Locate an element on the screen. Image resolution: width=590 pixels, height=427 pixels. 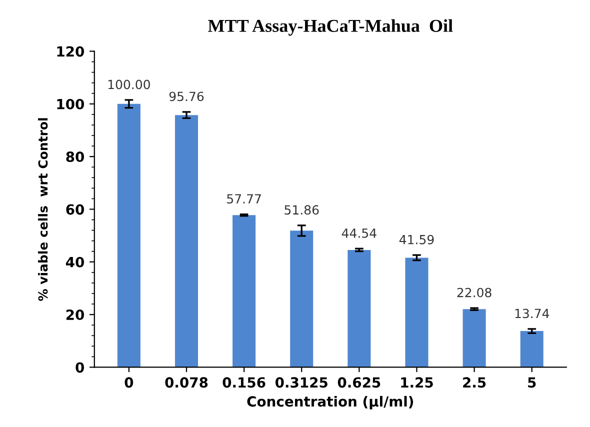
x-tick-label: 0 is located at coordinates (129, 382).